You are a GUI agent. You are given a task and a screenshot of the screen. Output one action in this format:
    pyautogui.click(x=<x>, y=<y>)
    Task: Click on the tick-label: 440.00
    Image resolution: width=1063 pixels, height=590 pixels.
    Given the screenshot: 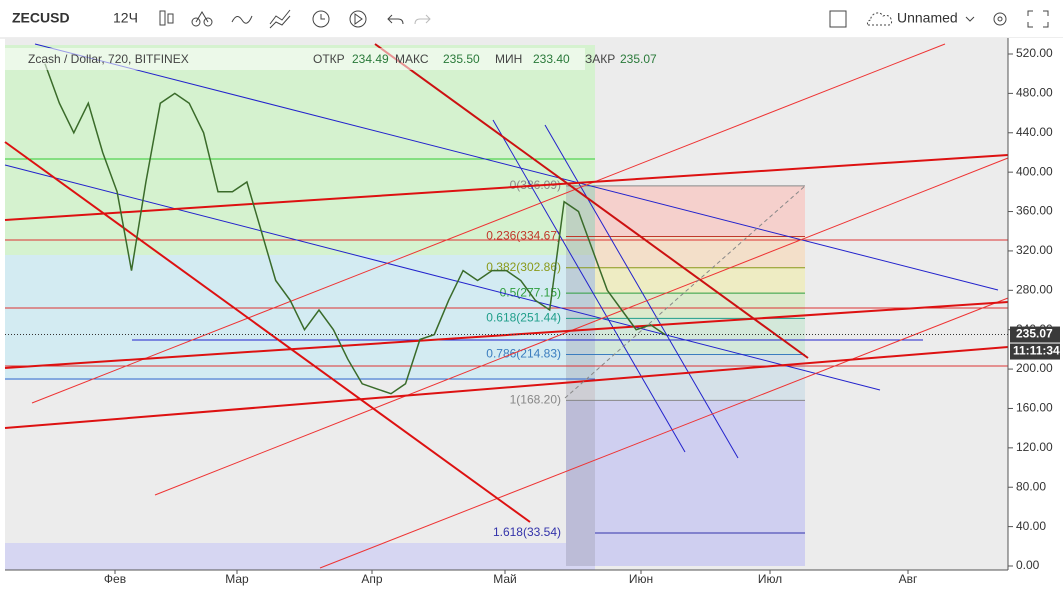 What is the action you would take?
    pyautogui.click(x=1034, y=132)
    